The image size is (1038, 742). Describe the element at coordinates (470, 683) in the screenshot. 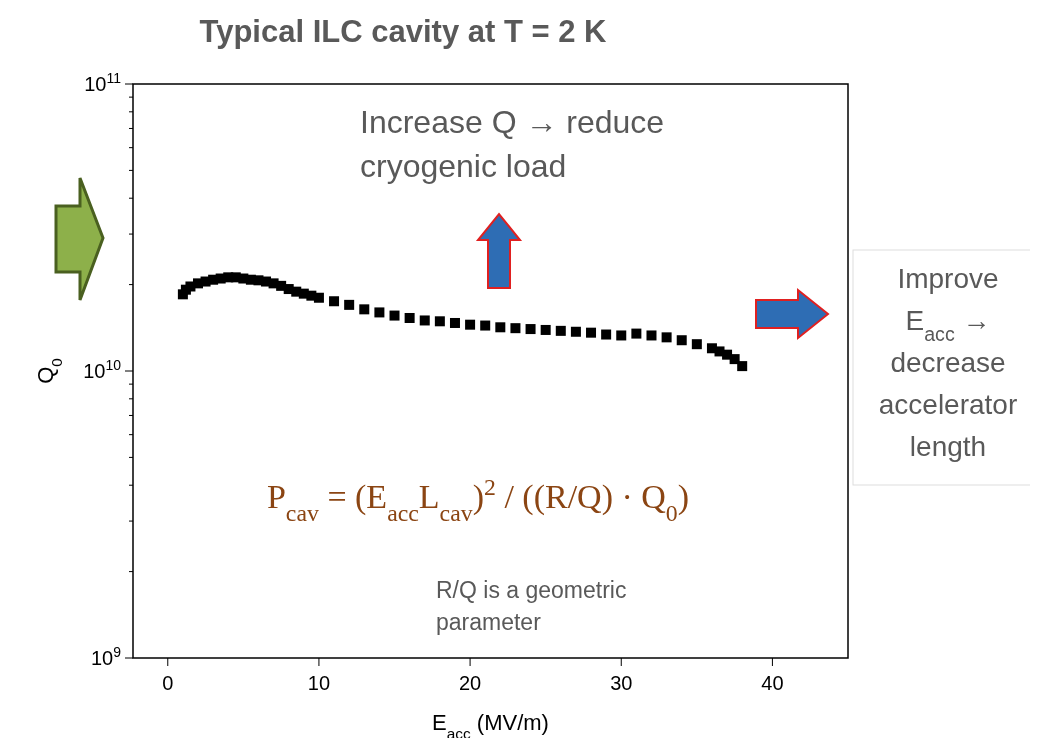

I see `x-tick-label: 20` at that location.